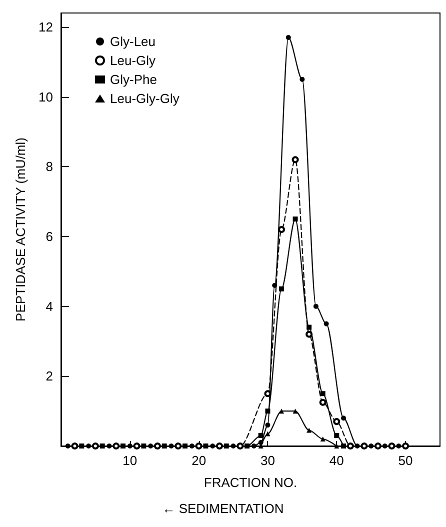 Image resolution: width=446 pixels, height=527 pixels. I want to click on y-tick-label: 4, so click(49, 306).